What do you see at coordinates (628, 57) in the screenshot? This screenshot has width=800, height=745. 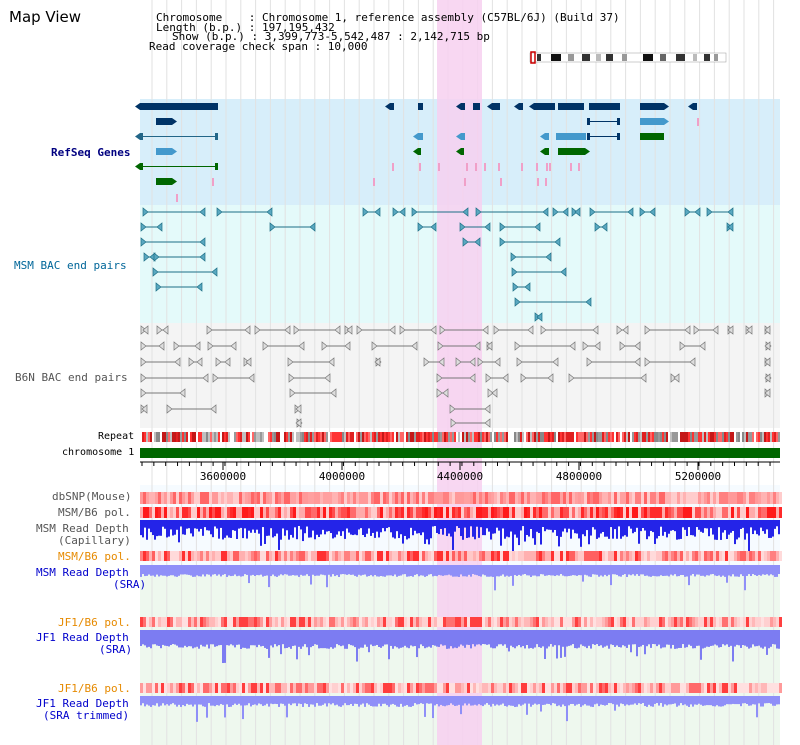 I see `chromosome-ideogram` at bounding box center [628, 57].